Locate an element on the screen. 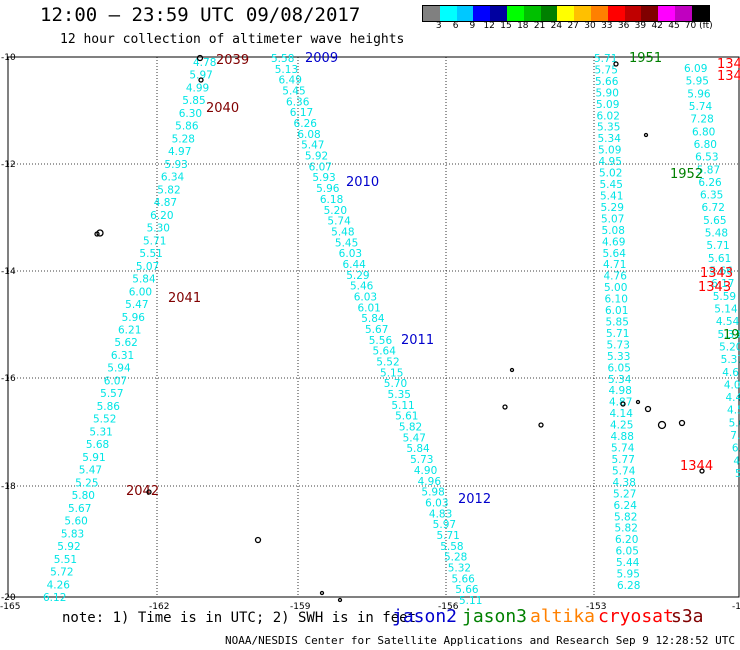 The width and height of the screenshot is (740, 650). latitude-label: -16 is located at coordinates (8, 379).